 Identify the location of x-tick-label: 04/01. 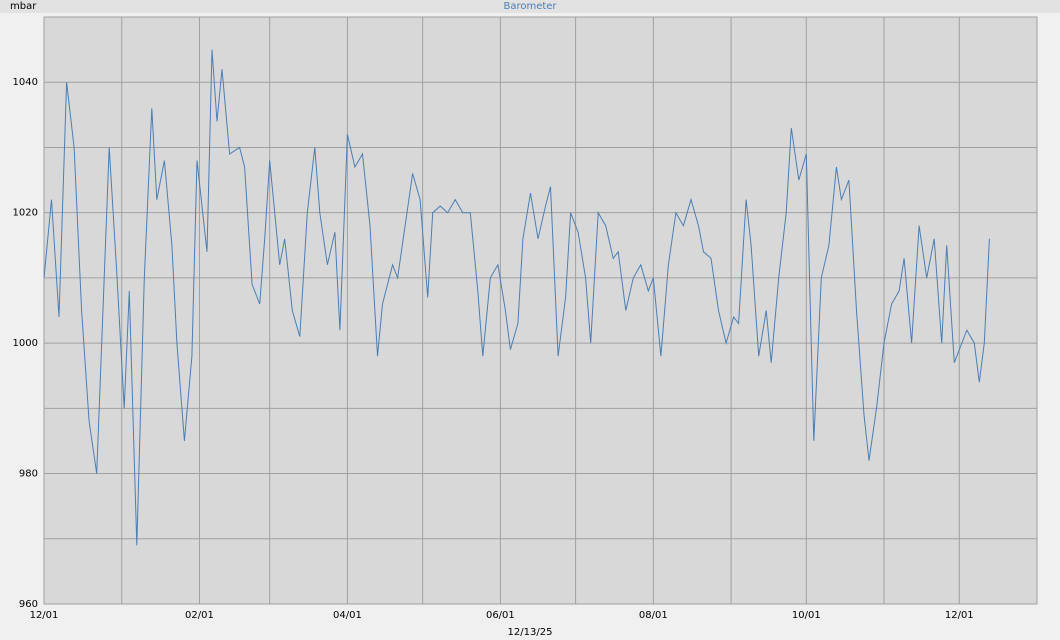
(347, 615).